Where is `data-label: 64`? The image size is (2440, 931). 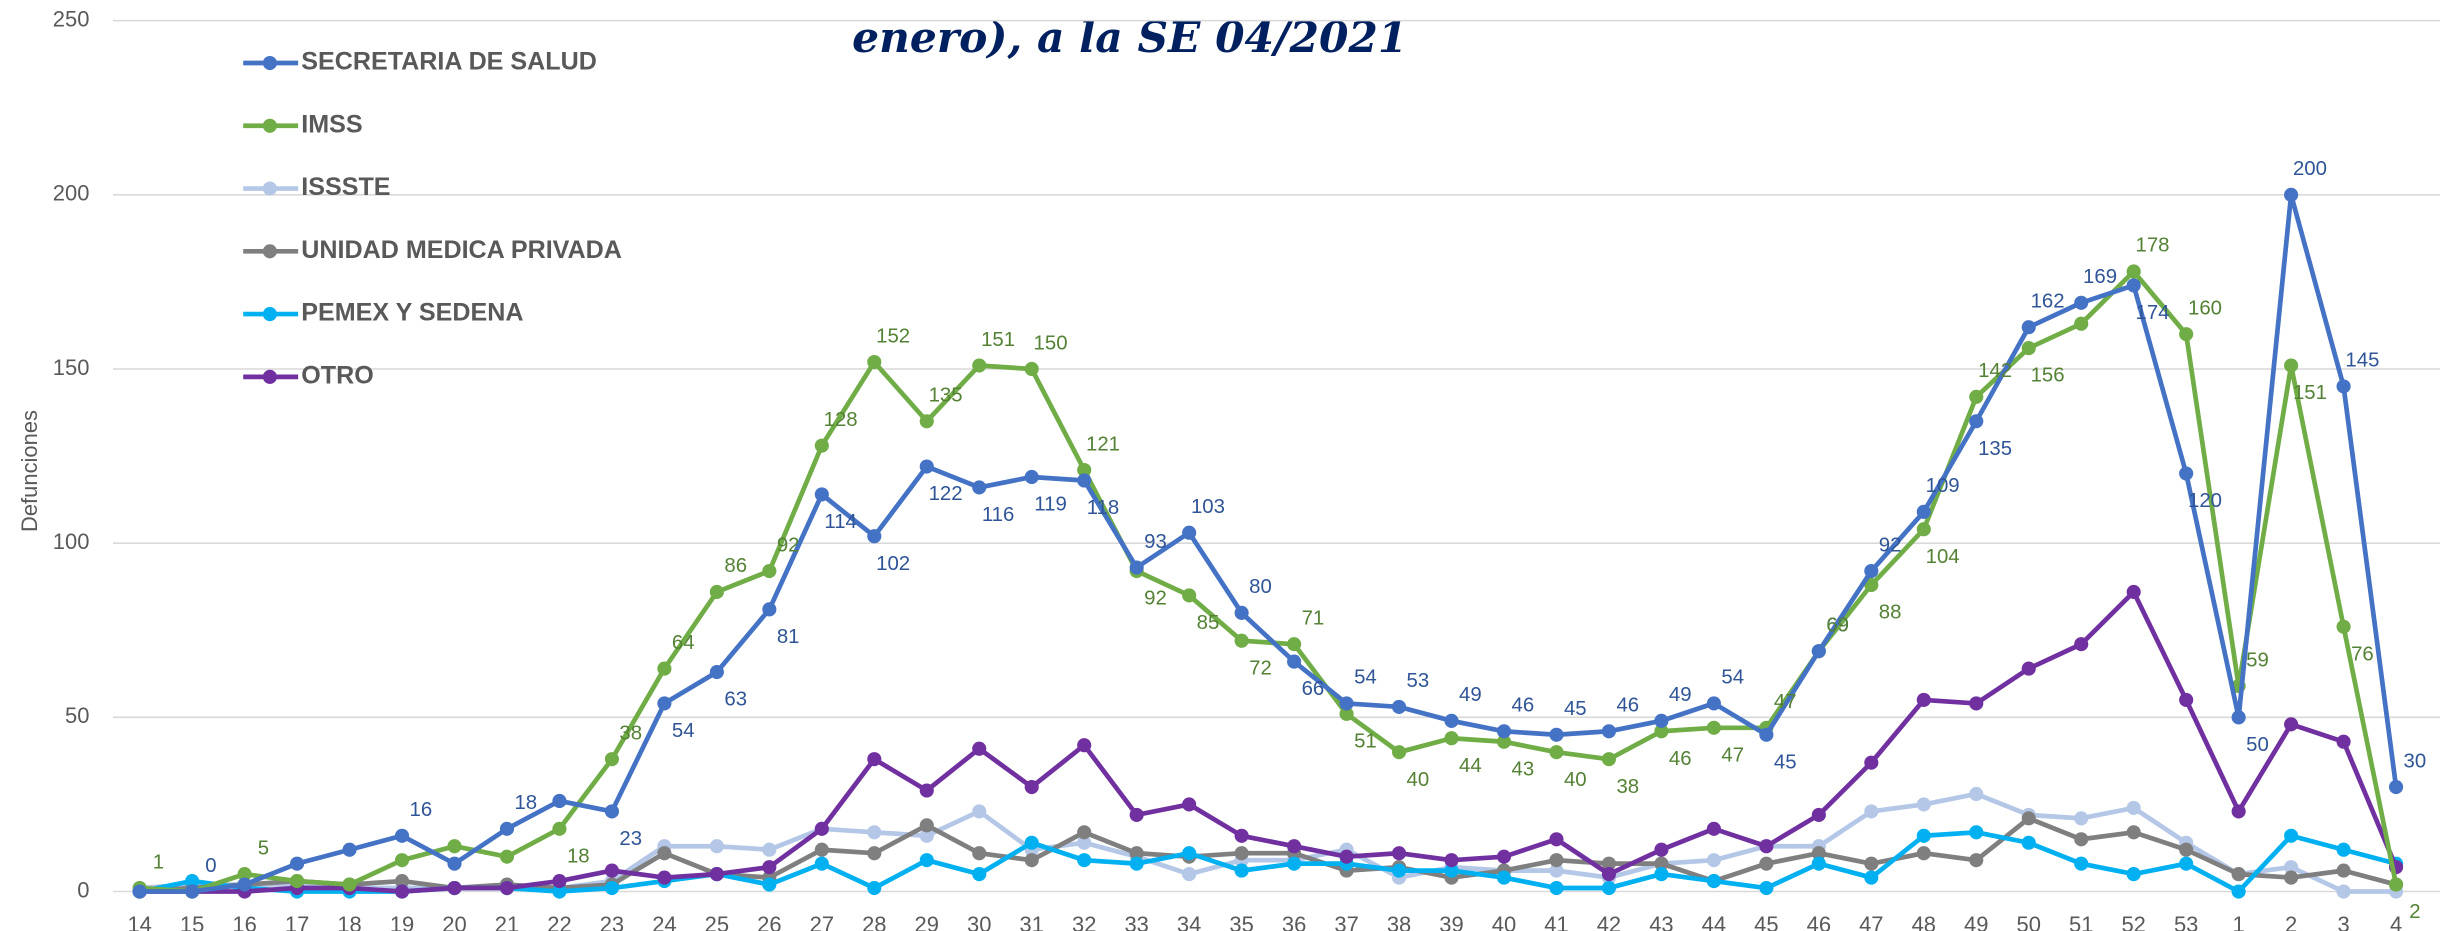
data-label: 64 is located at coordinates (683, 643).